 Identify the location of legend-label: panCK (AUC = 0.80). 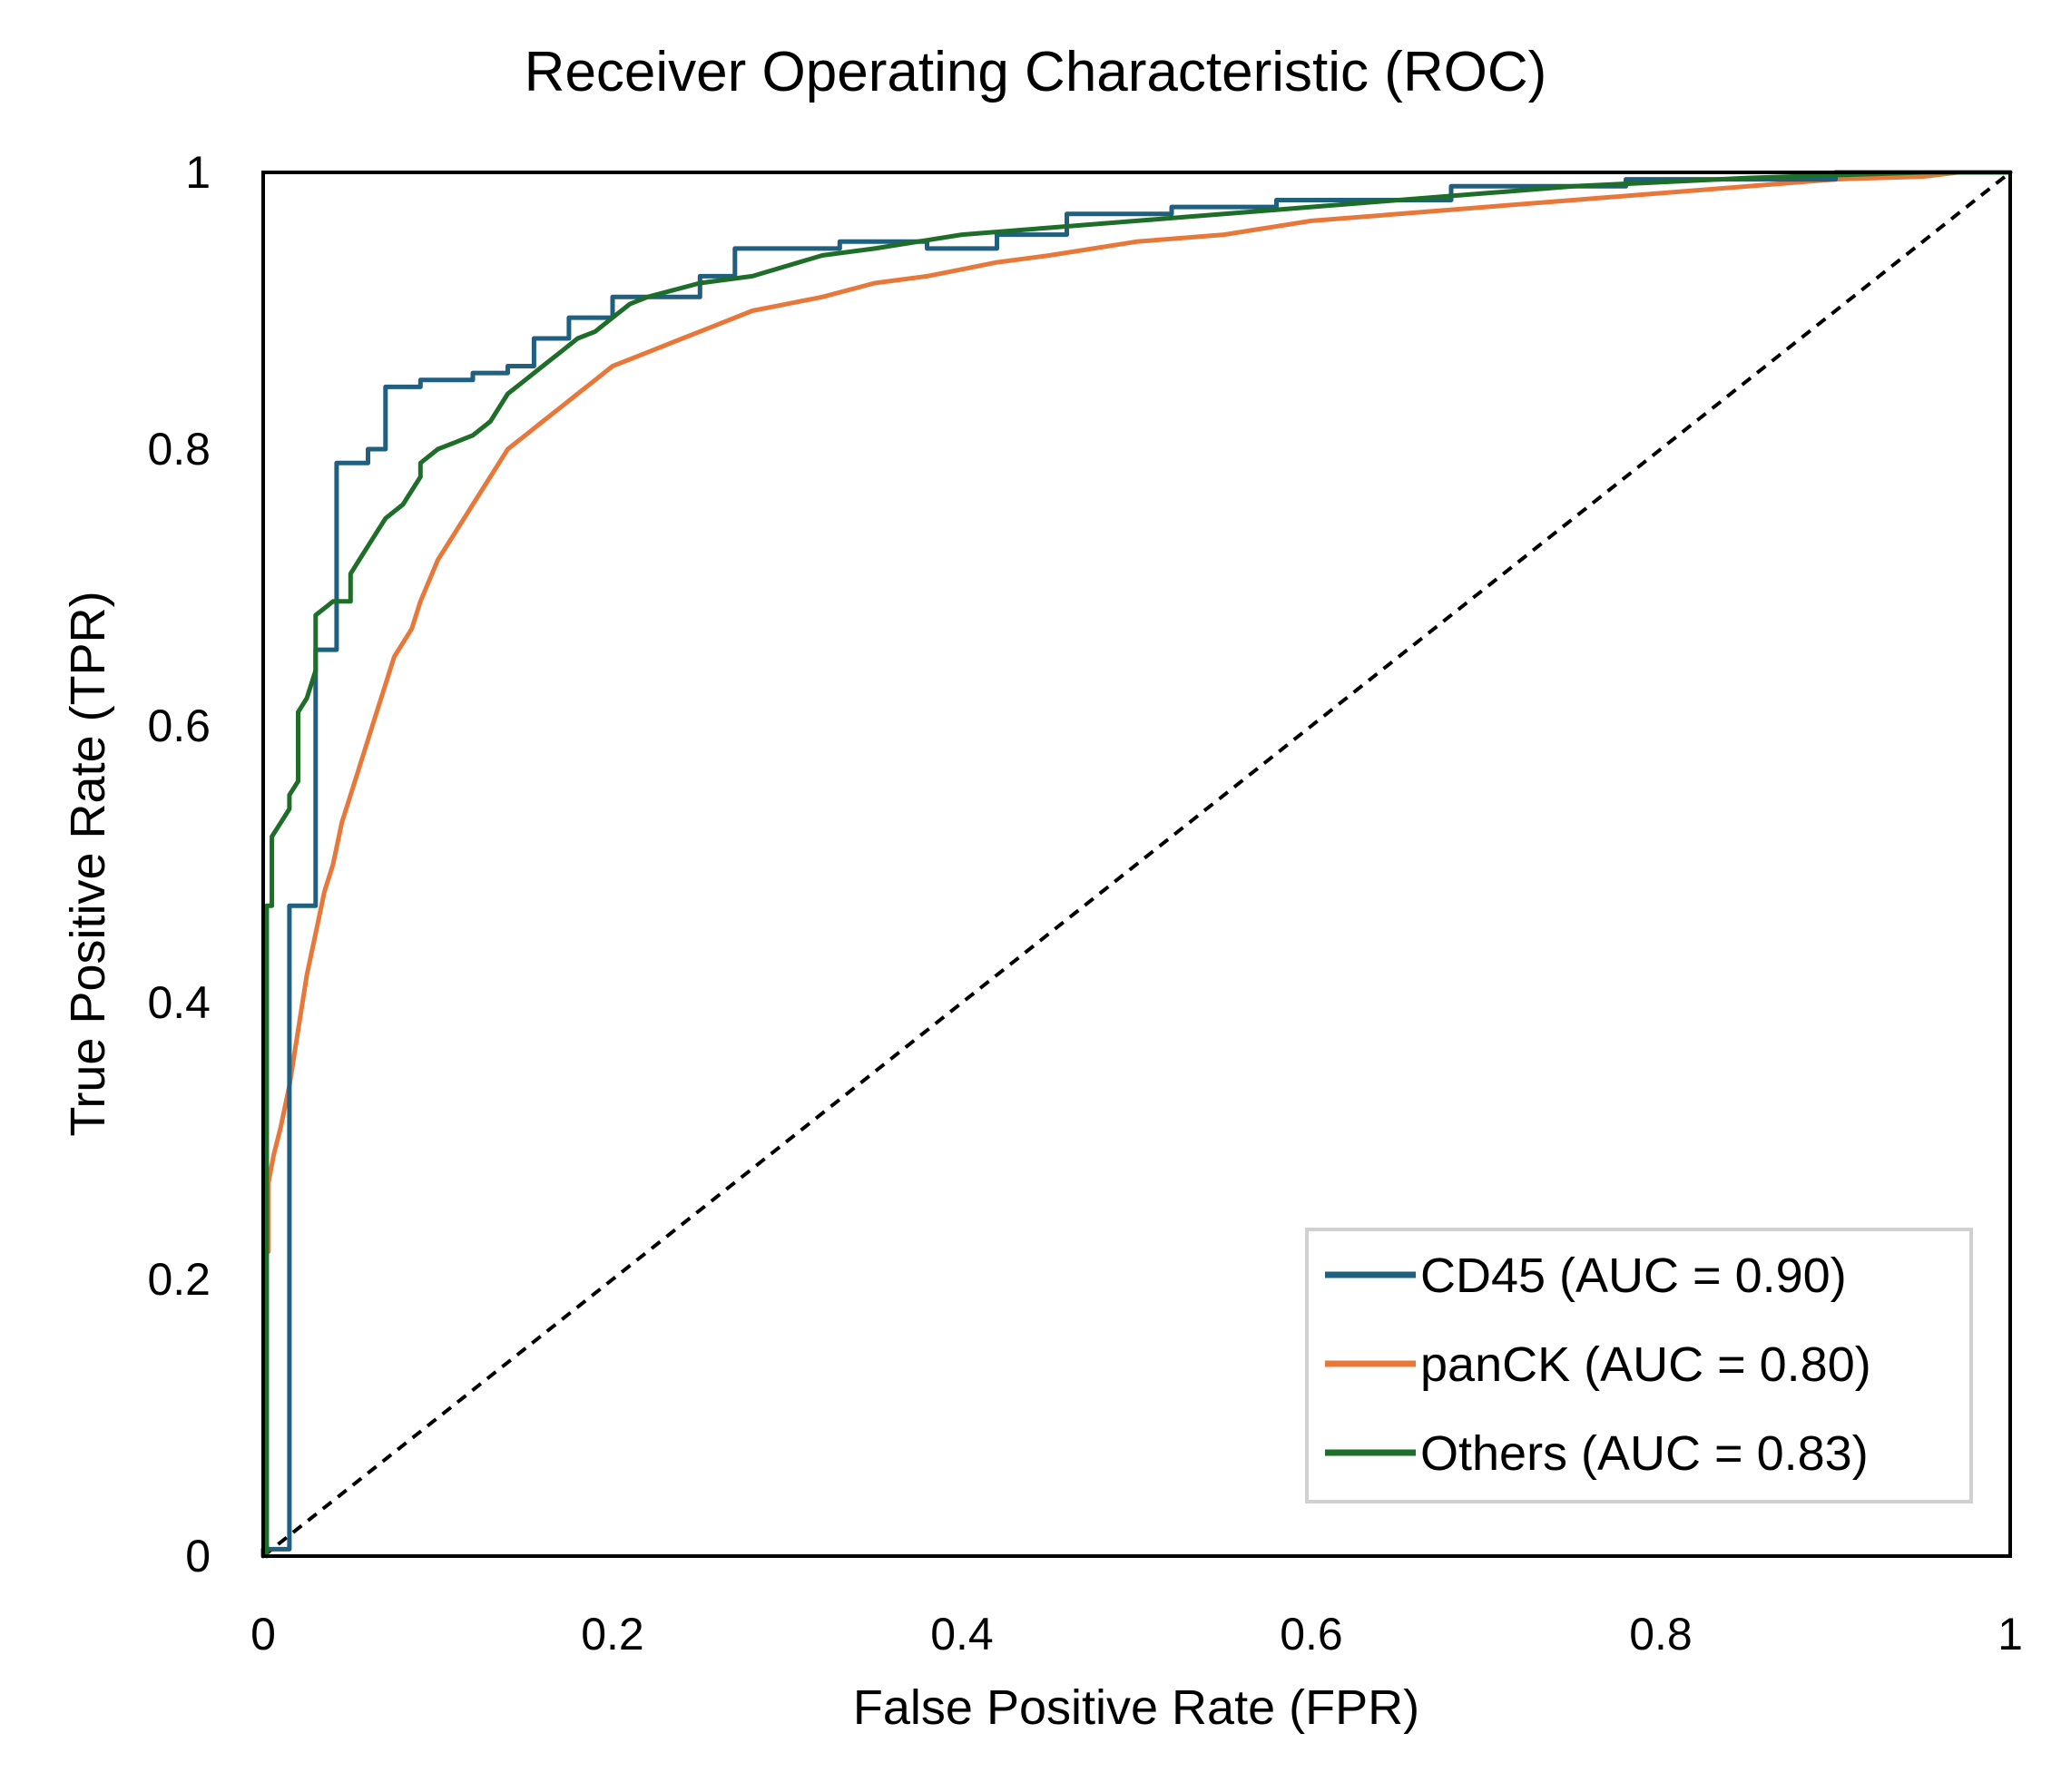
(1645, 1364).